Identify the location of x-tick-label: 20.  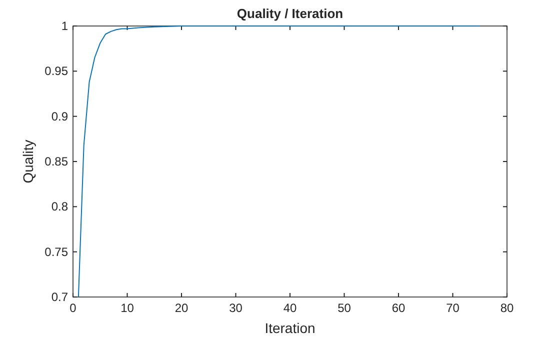
(181, 308).